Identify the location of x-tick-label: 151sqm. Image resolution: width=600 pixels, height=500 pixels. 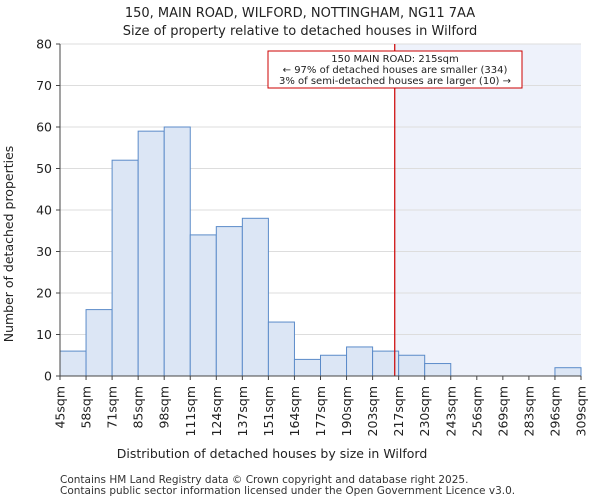
(268, 411).